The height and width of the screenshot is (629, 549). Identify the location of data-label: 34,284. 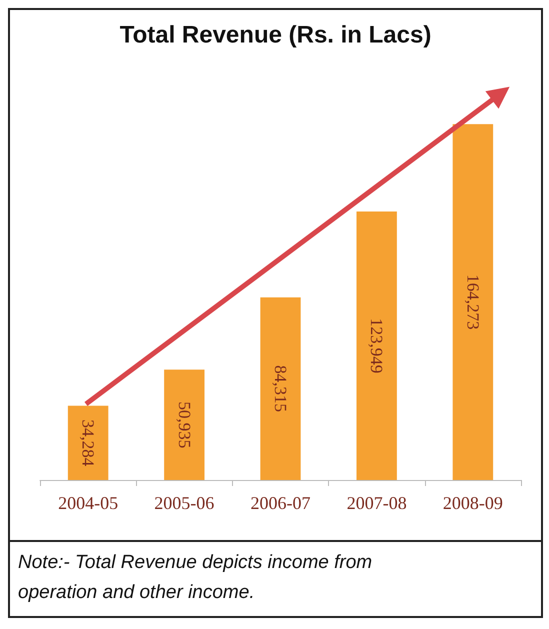
(88, 443).